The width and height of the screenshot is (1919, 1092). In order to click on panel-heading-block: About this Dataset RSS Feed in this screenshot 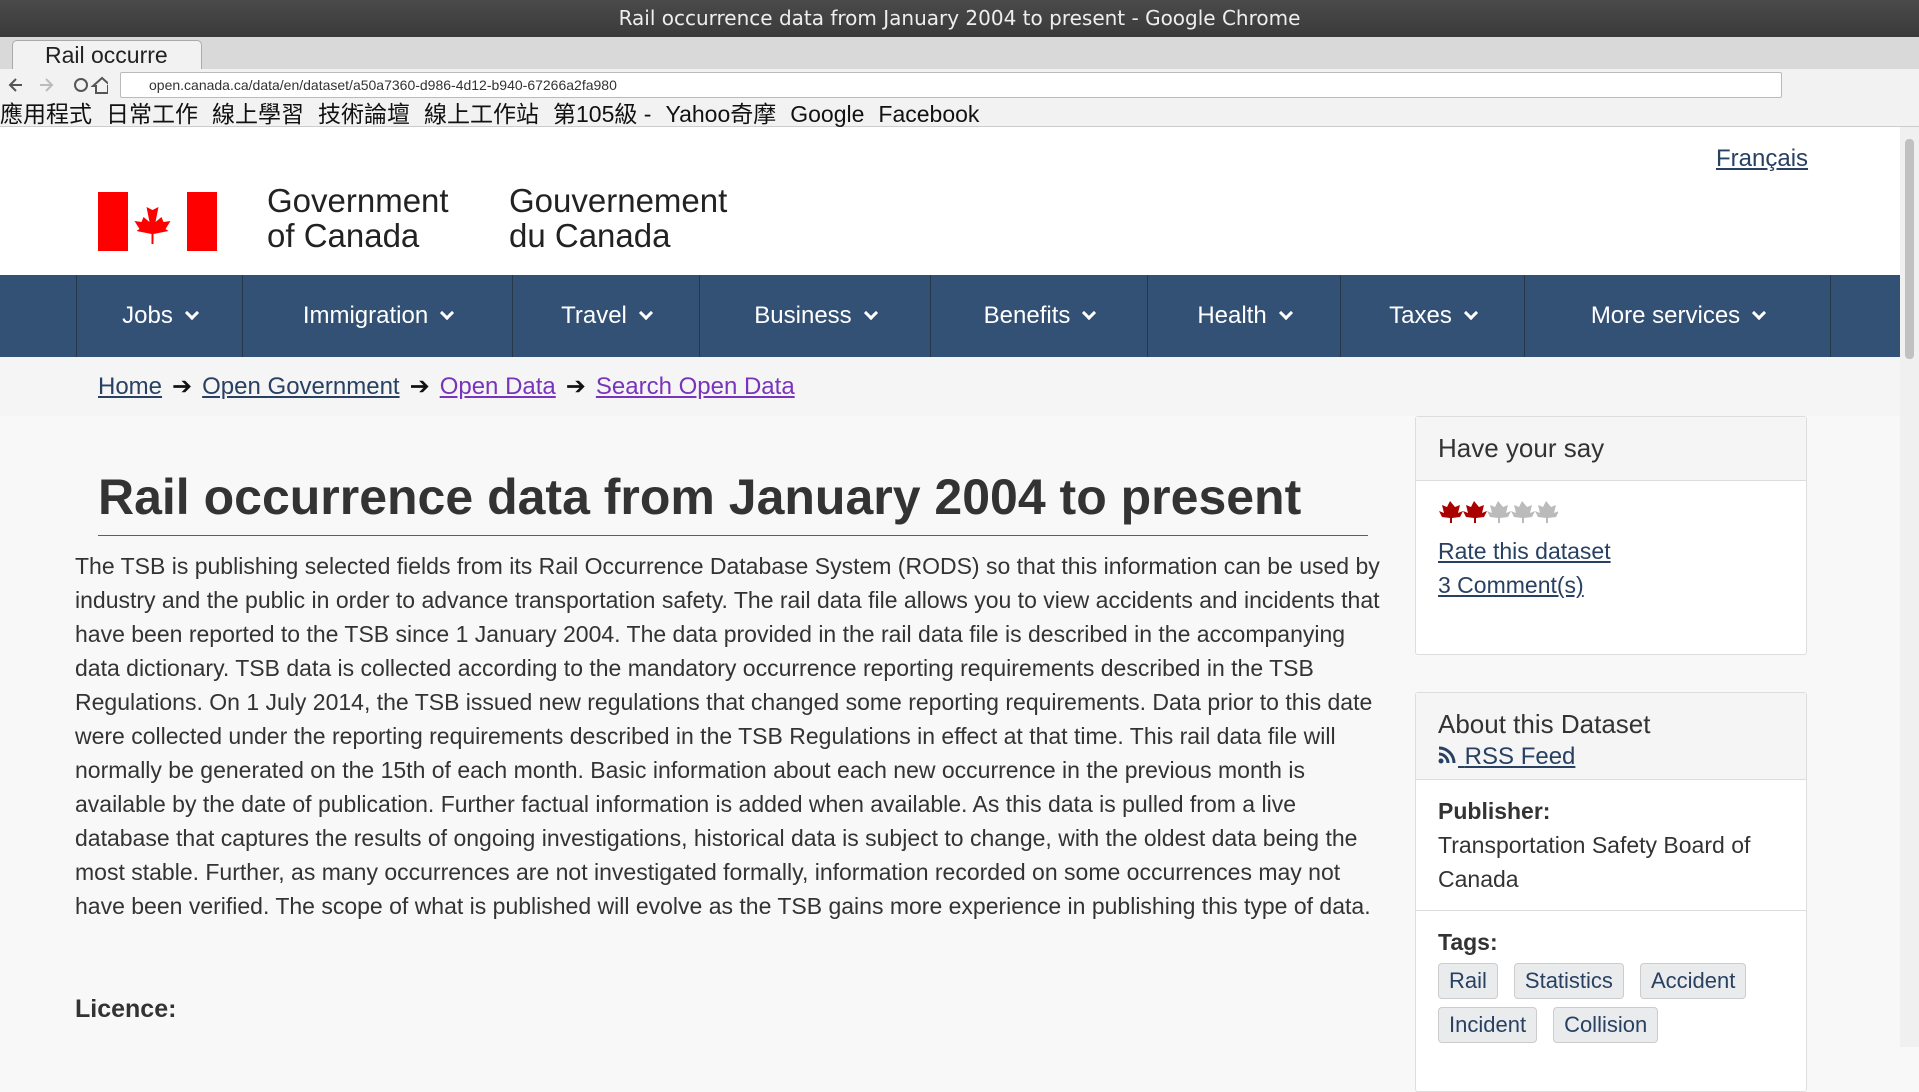, I will do `click(1611, 736)`.